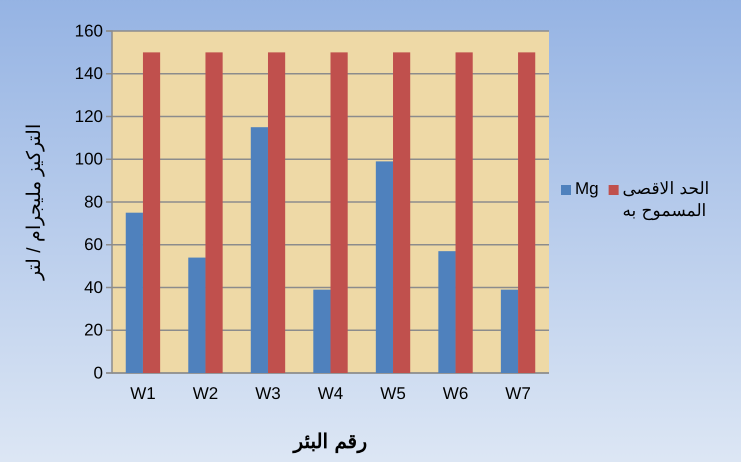  I want to click on y-tick-label: 60, so click(93, 244).